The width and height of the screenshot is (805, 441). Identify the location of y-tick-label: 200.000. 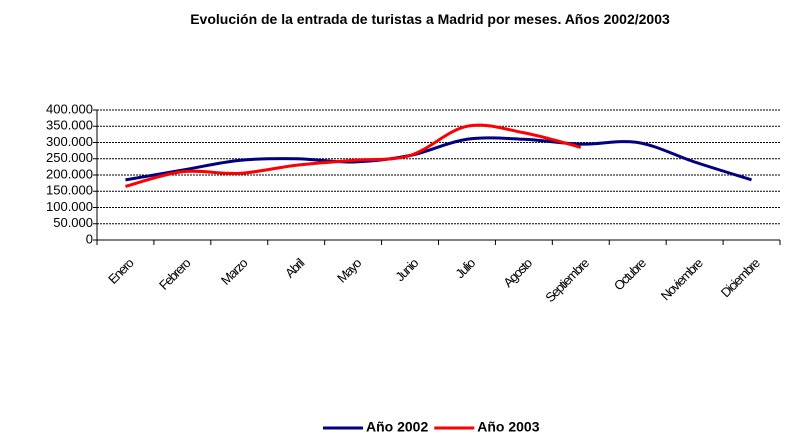
(69, 173).